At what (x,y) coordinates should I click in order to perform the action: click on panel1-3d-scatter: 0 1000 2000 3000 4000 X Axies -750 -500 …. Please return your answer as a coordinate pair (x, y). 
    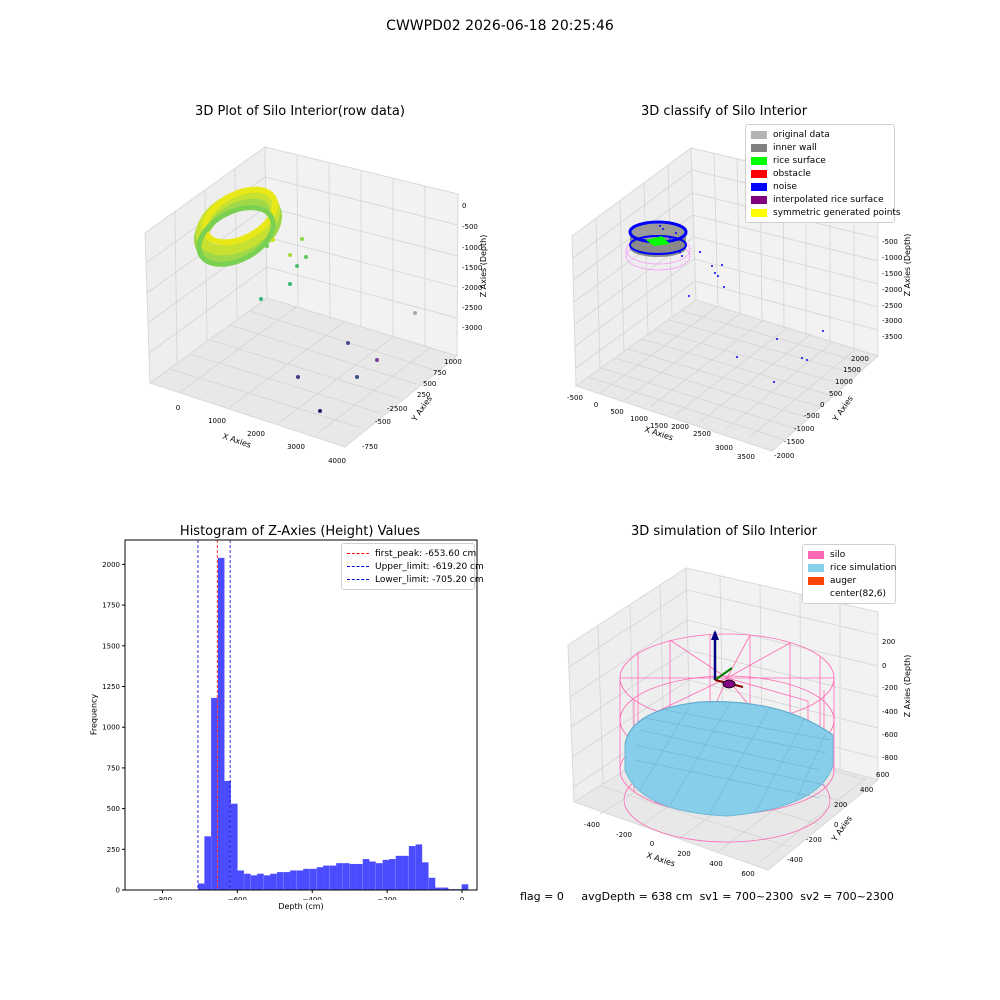
    Looking at the image, I should click on (316, 305).